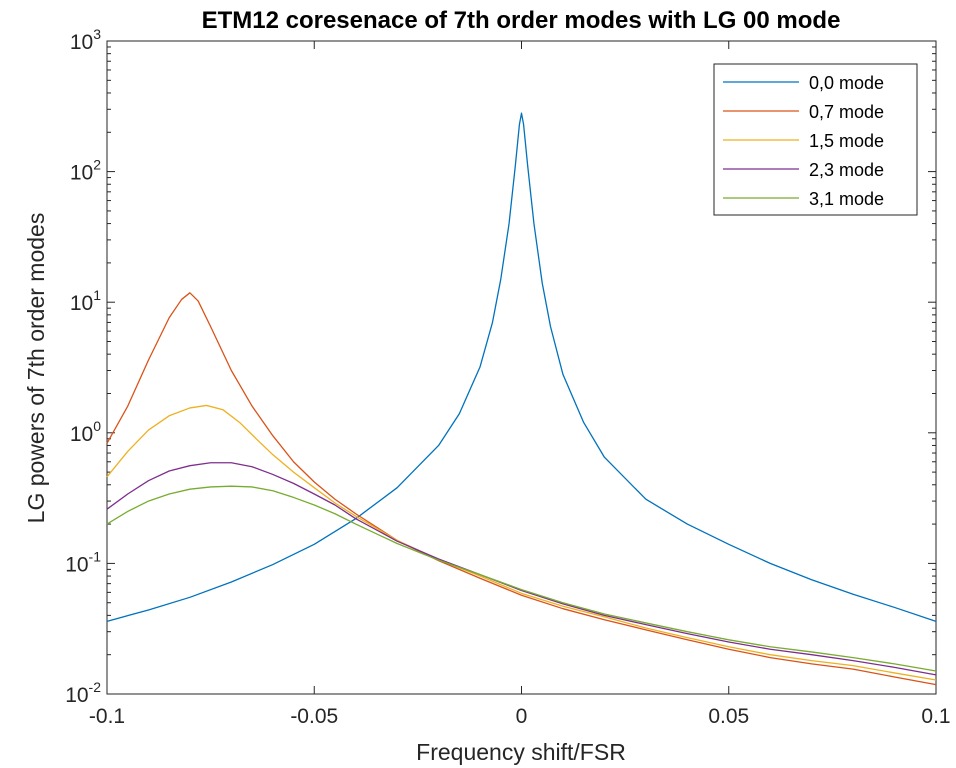  I want to click on legend-label: 0,7 mode, so click(846, 112).